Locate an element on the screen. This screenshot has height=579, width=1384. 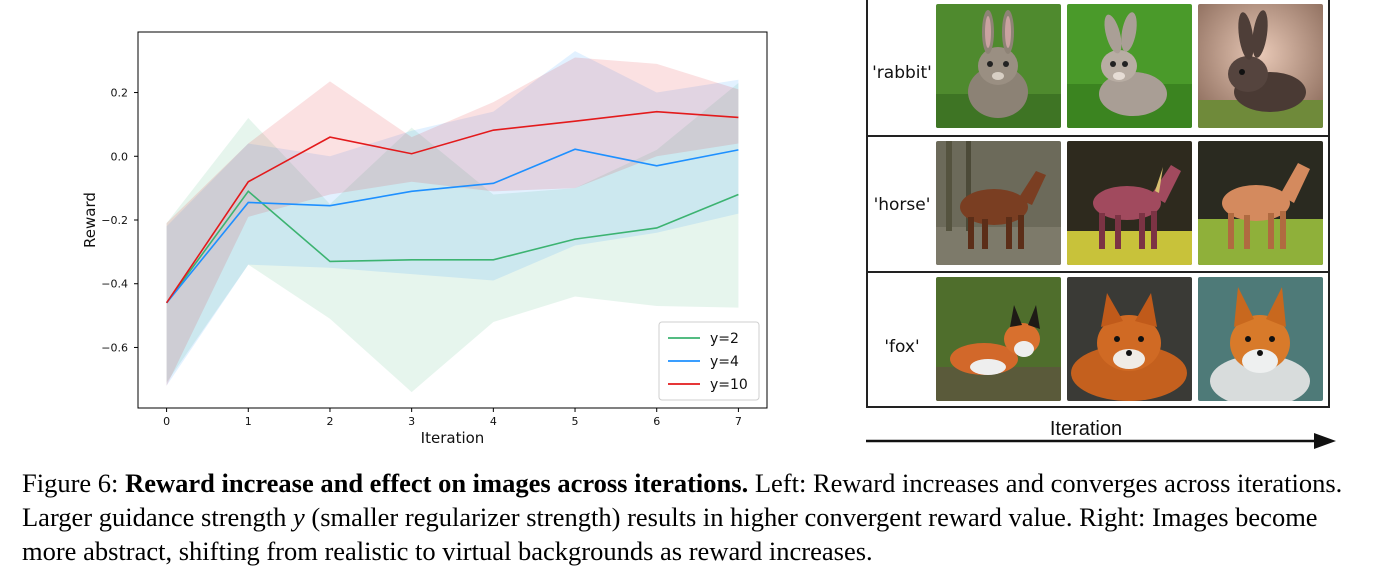
row-label-horse: 'horse' is located at coordinates (902, 205).